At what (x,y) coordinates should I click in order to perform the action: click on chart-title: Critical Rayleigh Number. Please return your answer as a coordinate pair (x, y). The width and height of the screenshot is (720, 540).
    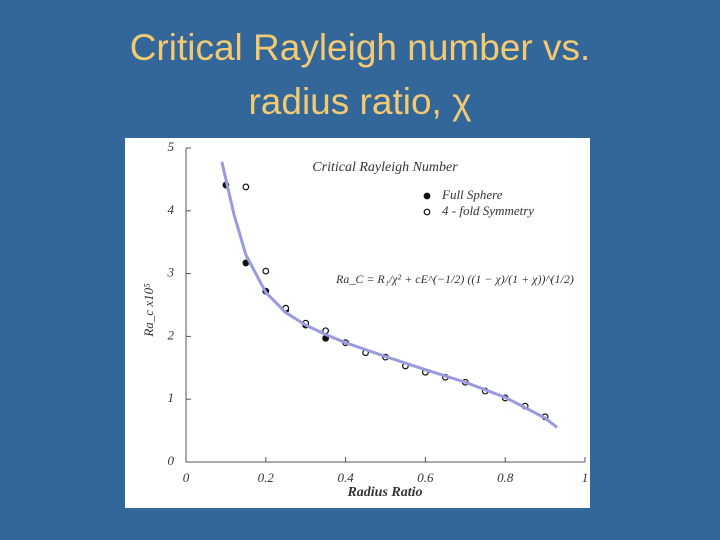
    Looking at the image, I should click on (385, 167).